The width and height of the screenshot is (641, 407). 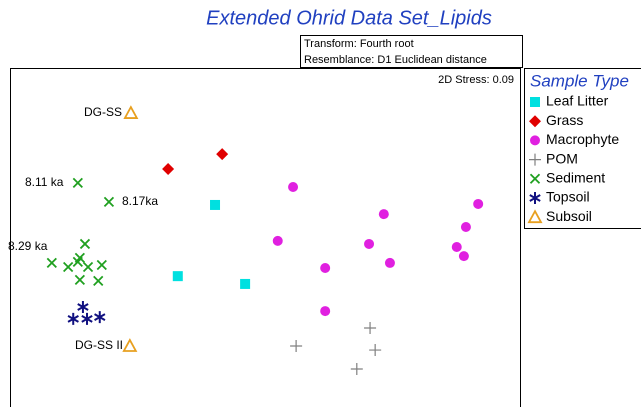 I want to click on legend-label: Macrophyte, so click(x=582, y=139).